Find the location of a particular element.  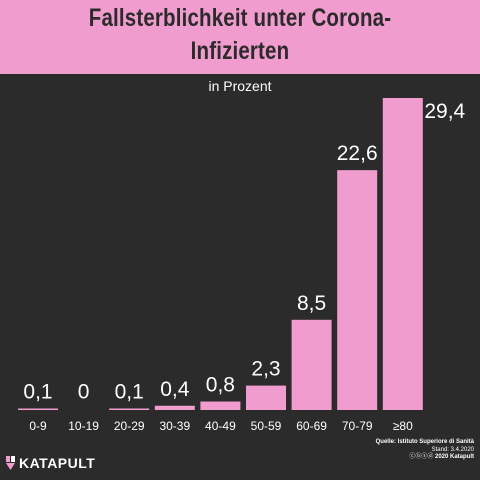

copyright-text: 2020 Katapult is located at coordinates (454, 457).